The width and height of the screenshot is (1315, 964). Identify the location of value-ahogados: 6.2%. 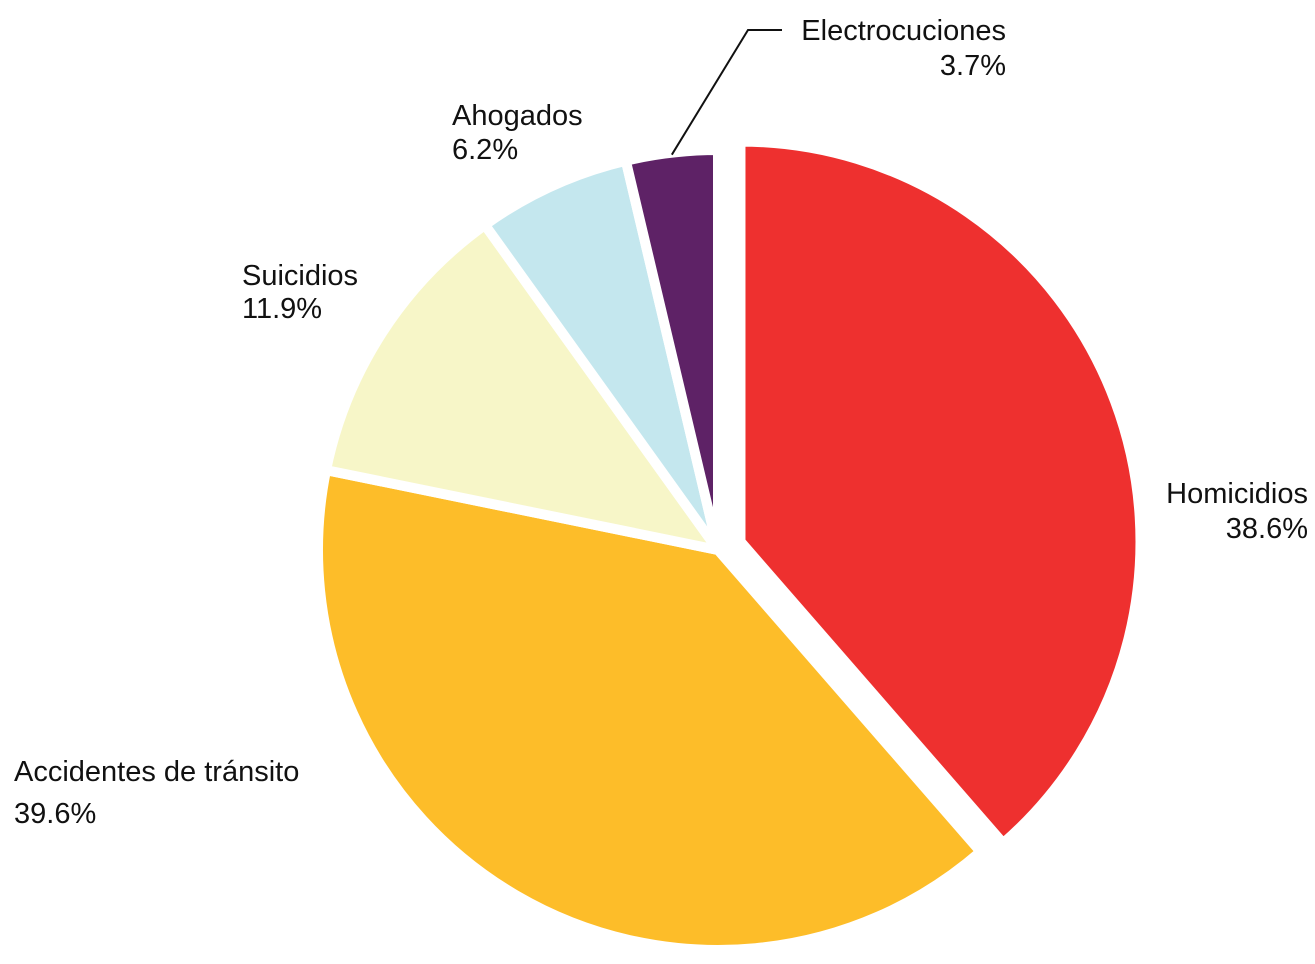
(485, 150).